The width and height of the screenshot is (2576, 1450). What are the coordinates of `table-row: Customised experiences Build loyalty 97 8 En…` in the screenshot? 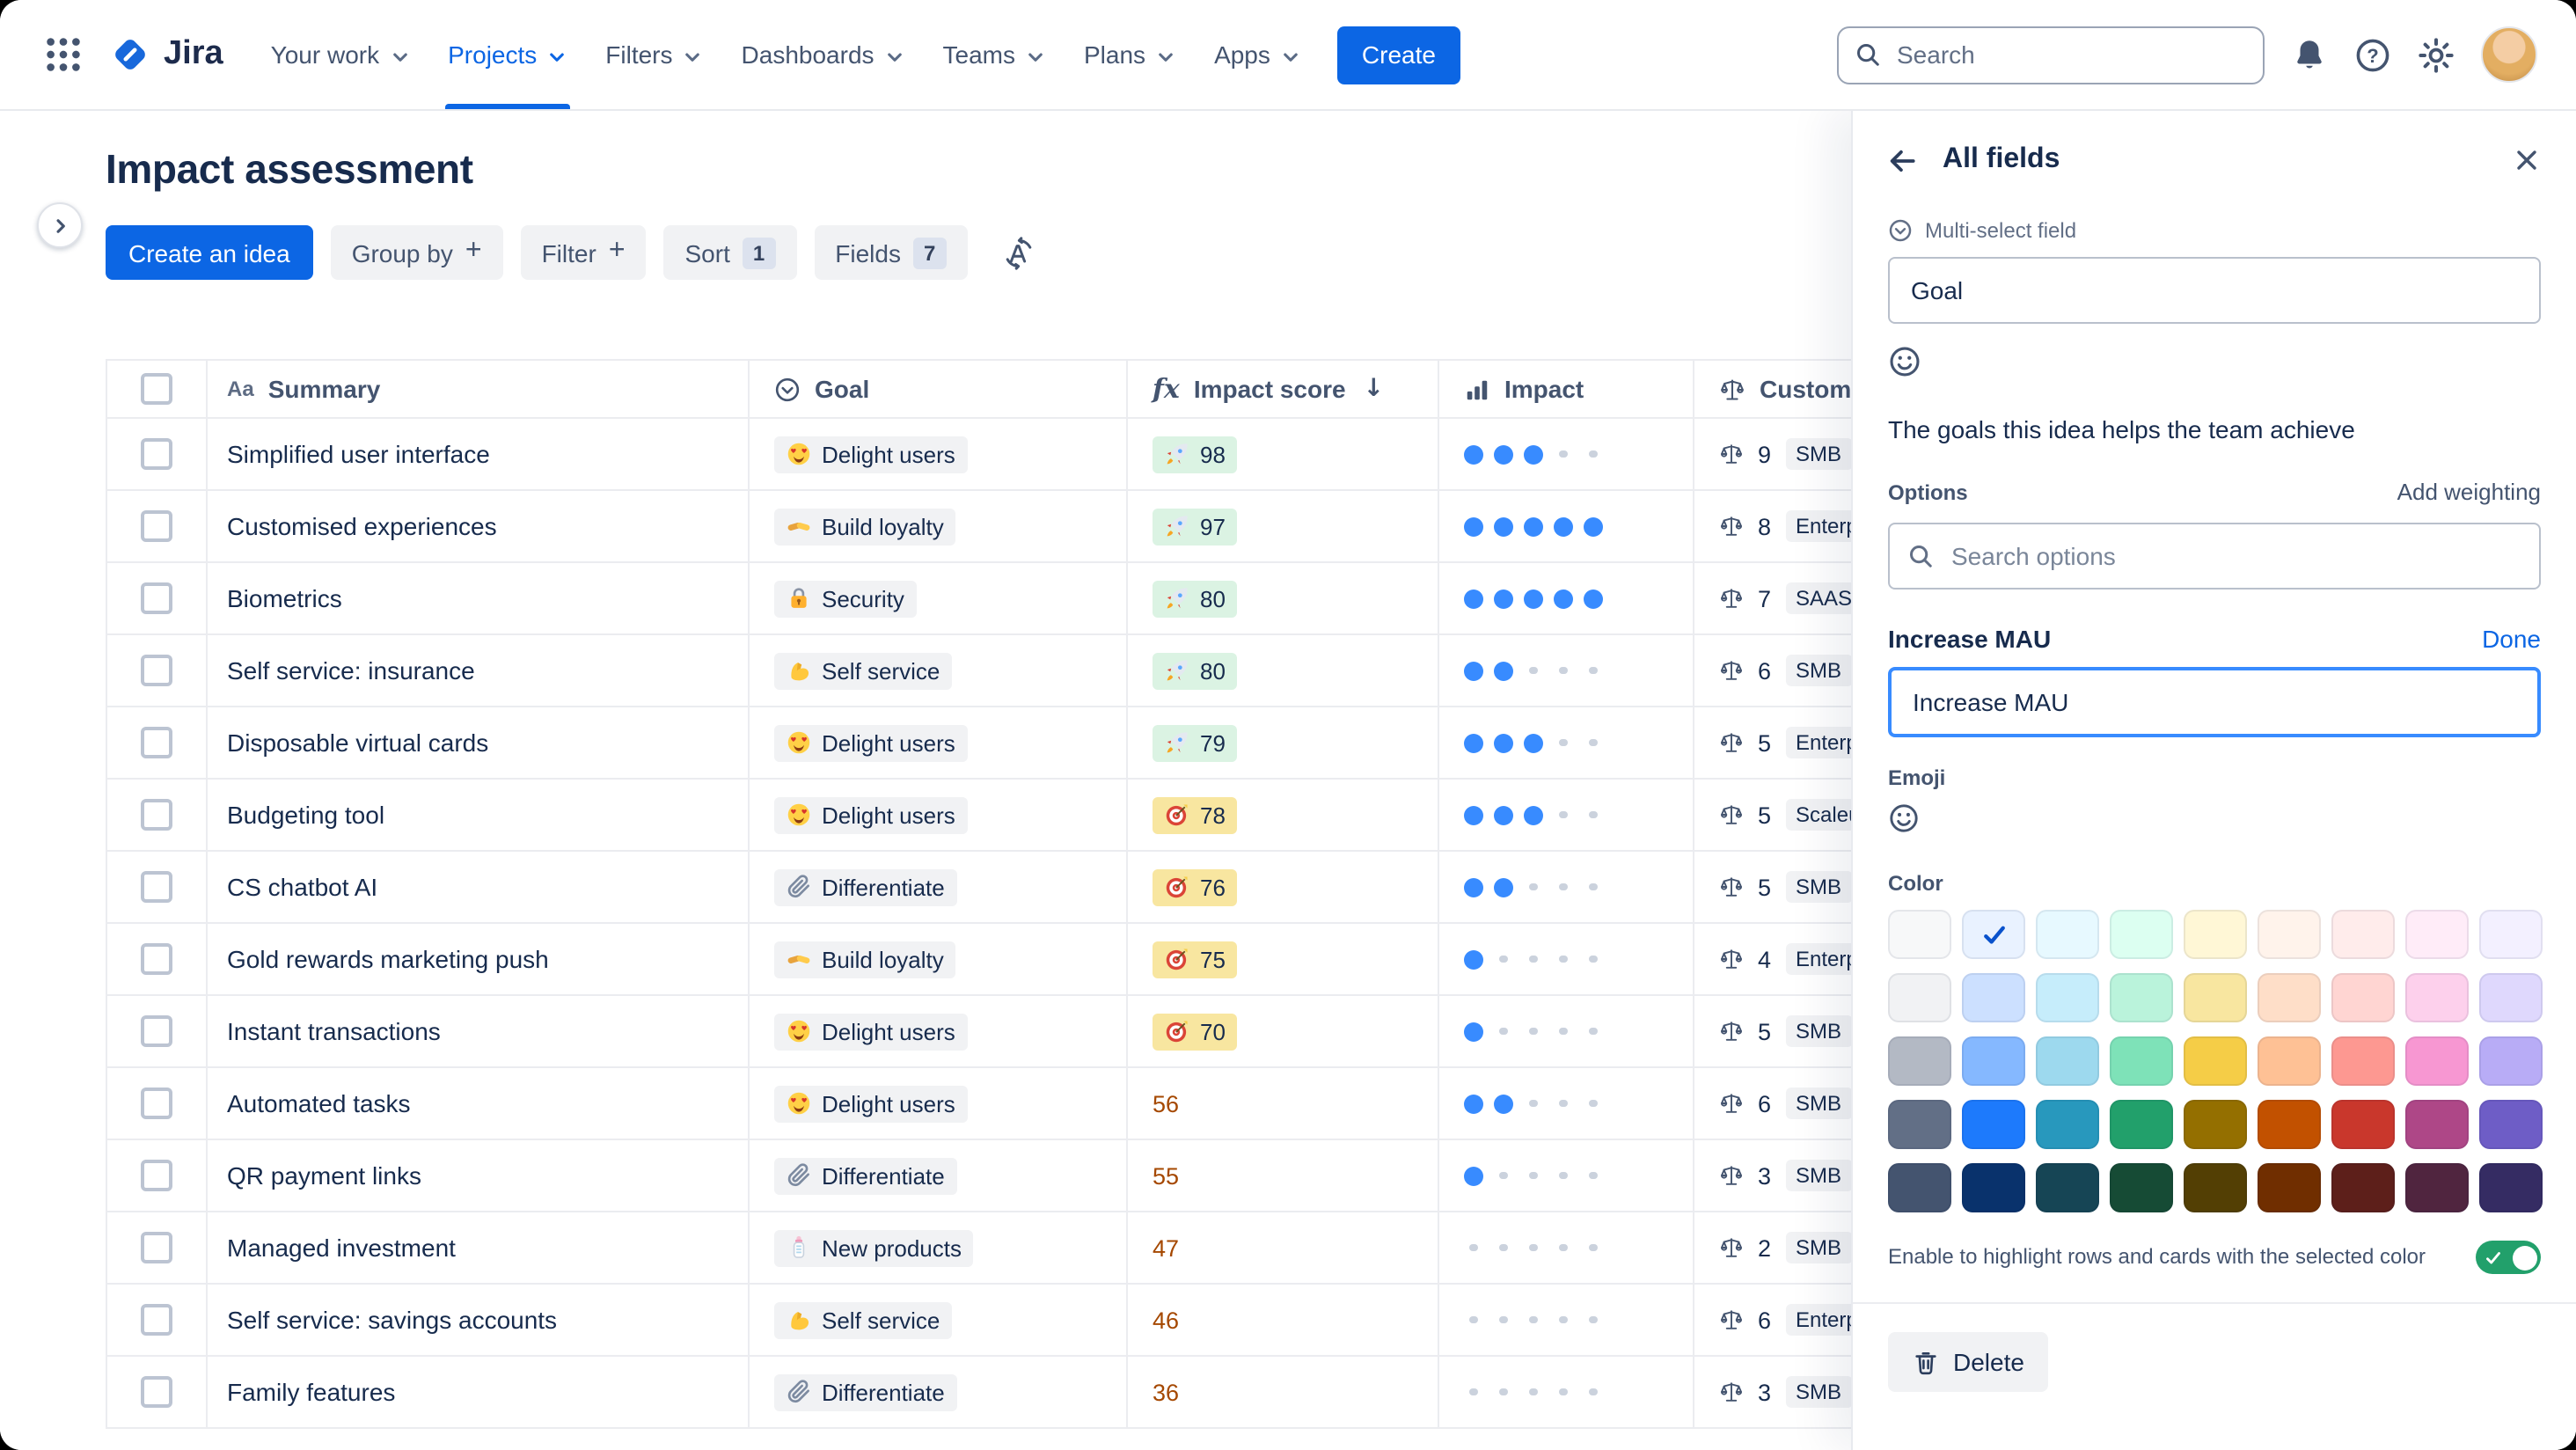 It's located at (1094, 527).